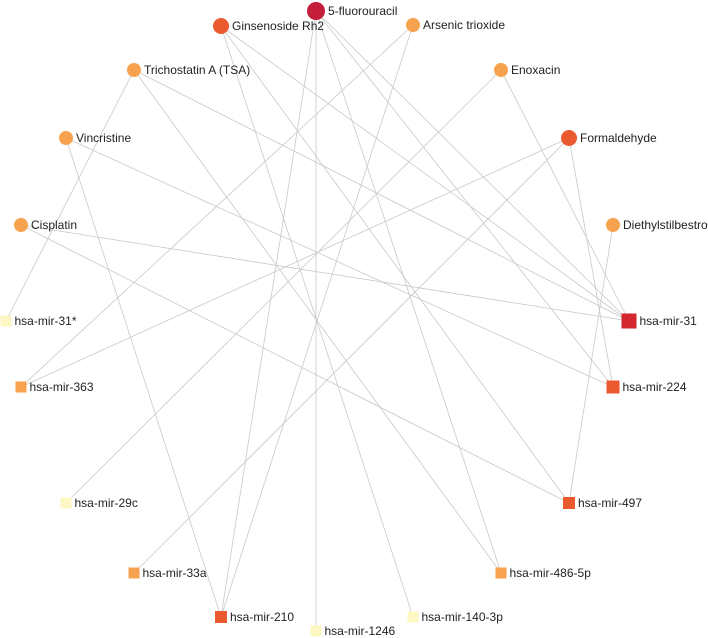  I want to click on mirna-label-hsa-mir-31: hsa-mir-31*, so click(46, 321).